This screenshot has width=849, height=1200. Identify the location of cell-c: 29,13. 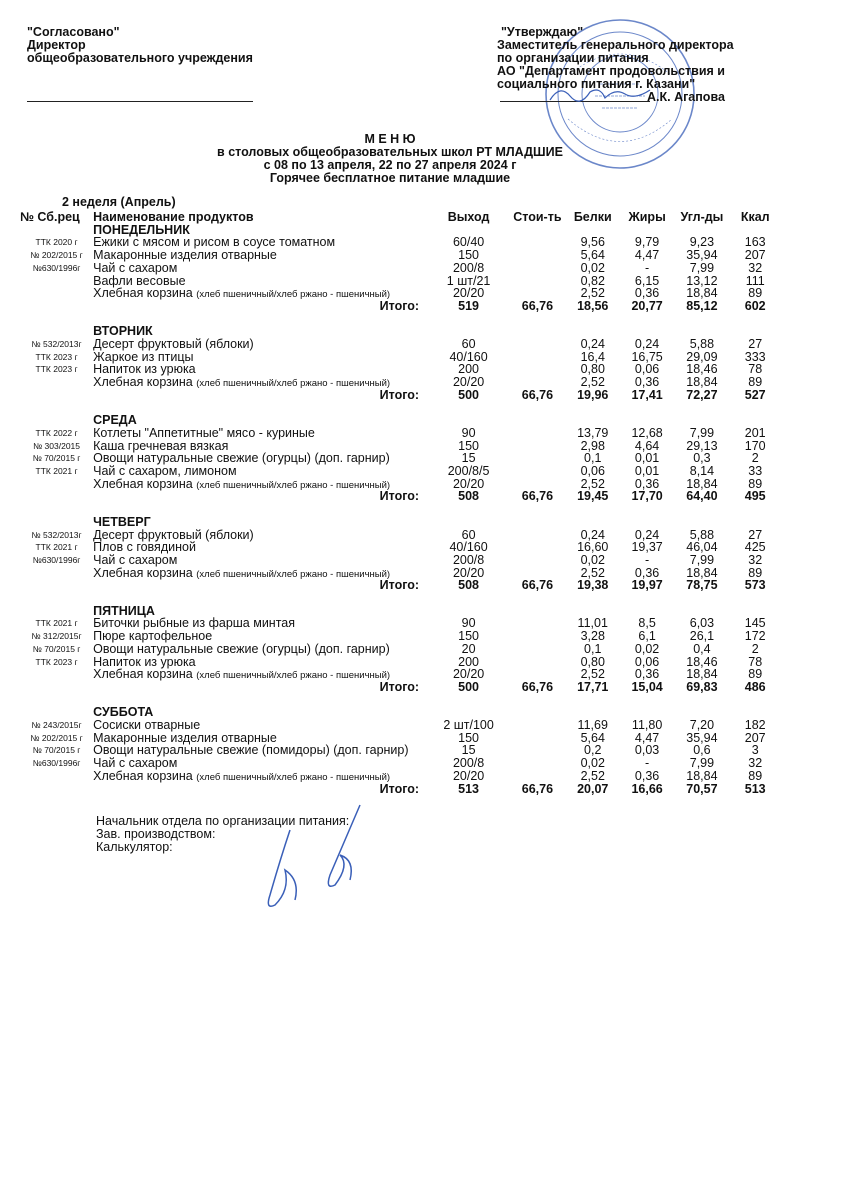
(702, 445).